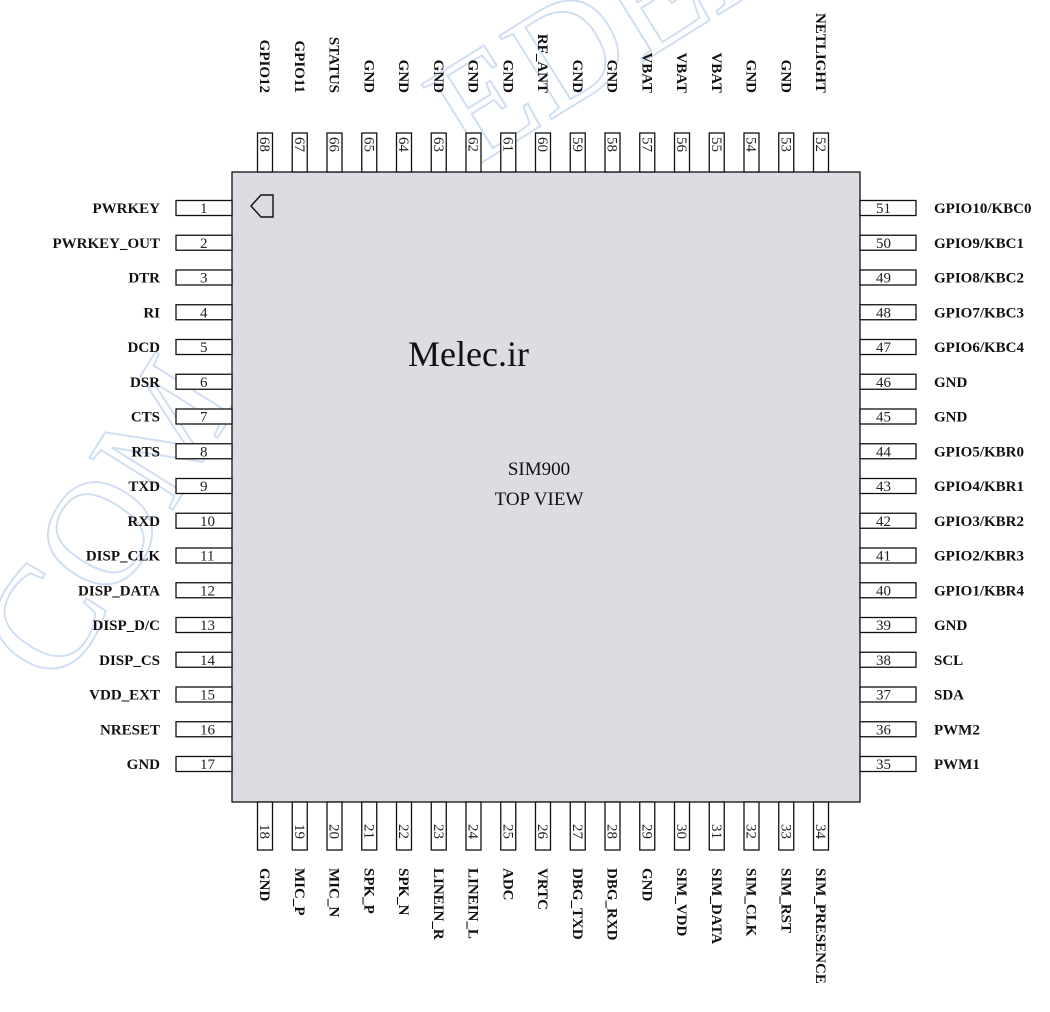  I want to click on pin-label: SIM_RST, so click(785, 900).